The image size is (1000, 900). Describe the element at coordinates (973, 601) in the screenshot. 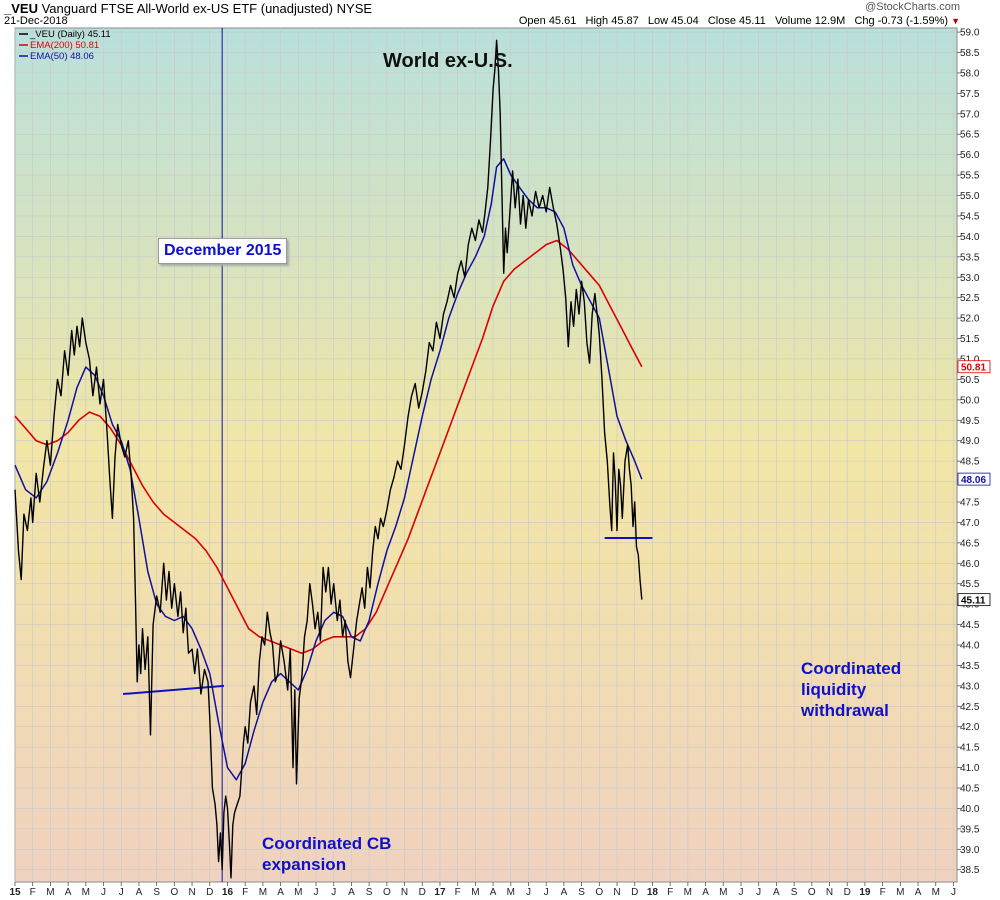

I see `last-value-tag-label: 45.11` at that location.